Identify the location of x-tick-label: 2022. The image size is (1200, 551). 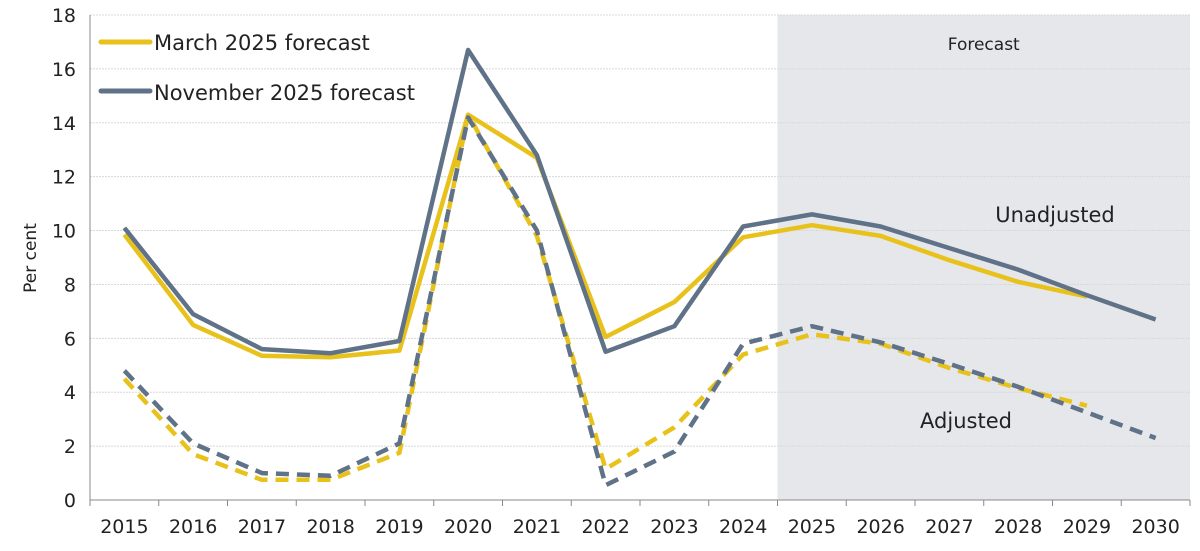
(605, 527).